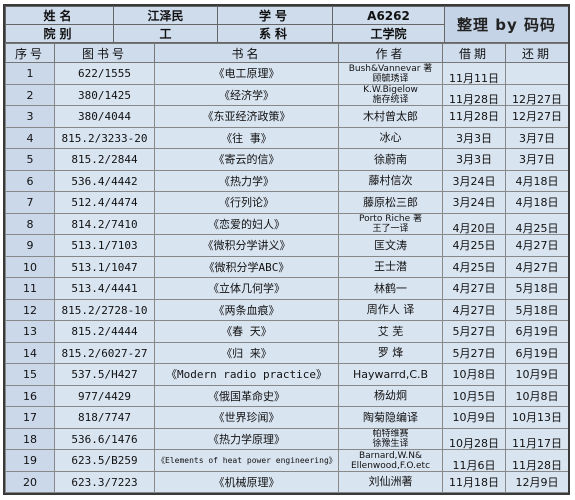 The height and width of the screenshot is (500, 575). I want to click on book-call-number: 815.2/2844, so click(104, 159).